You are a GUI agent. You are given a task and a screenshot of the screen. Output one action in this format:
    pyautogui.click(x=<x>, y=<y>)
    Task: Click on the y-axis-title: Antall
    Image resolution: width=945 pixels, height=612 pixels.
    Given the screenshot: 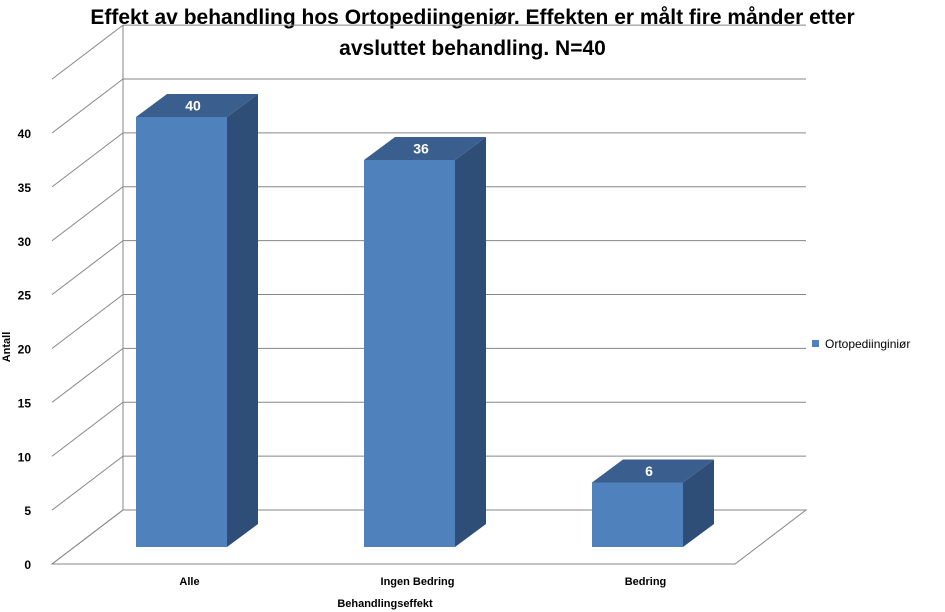 What is the action you would take?
    pyautogui.click(x=7, y=347)
    